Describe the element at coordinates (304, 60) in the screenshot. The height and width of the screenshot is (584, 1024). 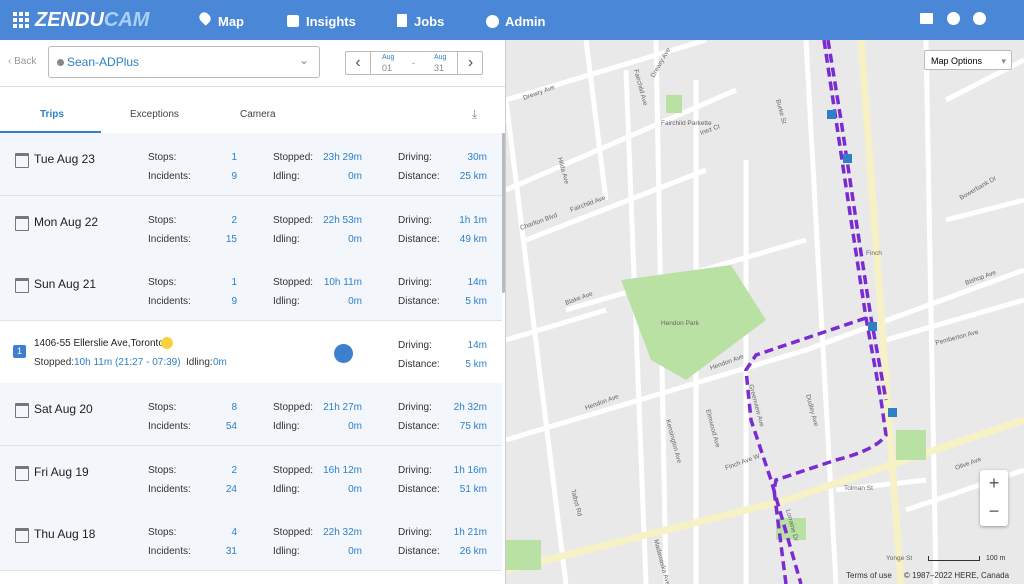
I see `dropdown-caret: ⌄` at that location.